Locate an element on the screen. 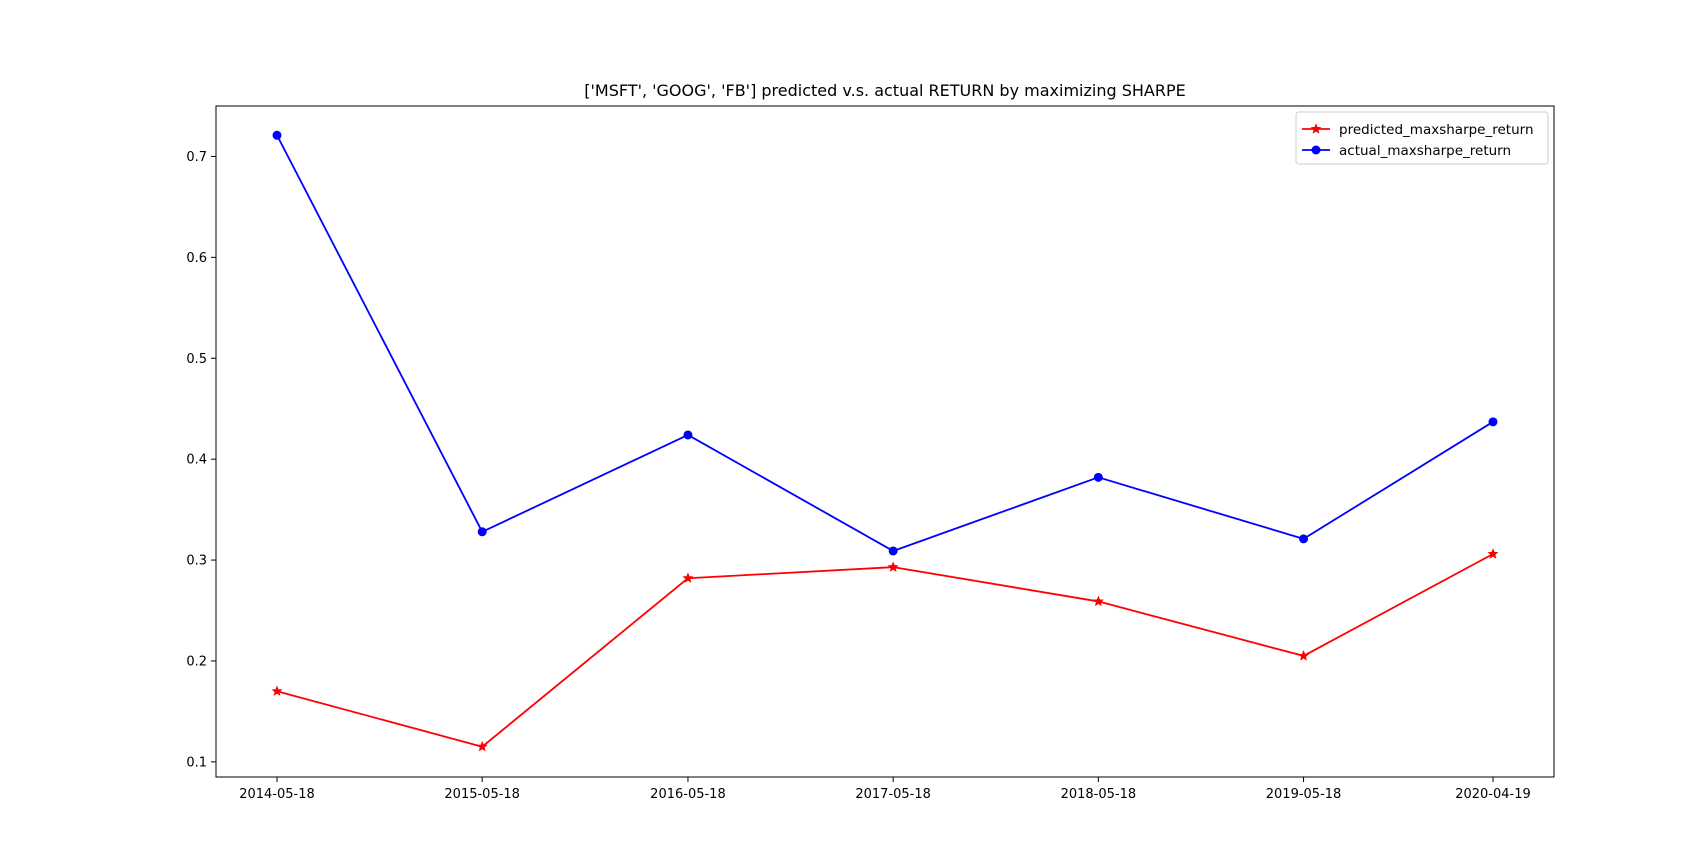  y-tick-label: 0.6 is located at coordinates (196, 258).